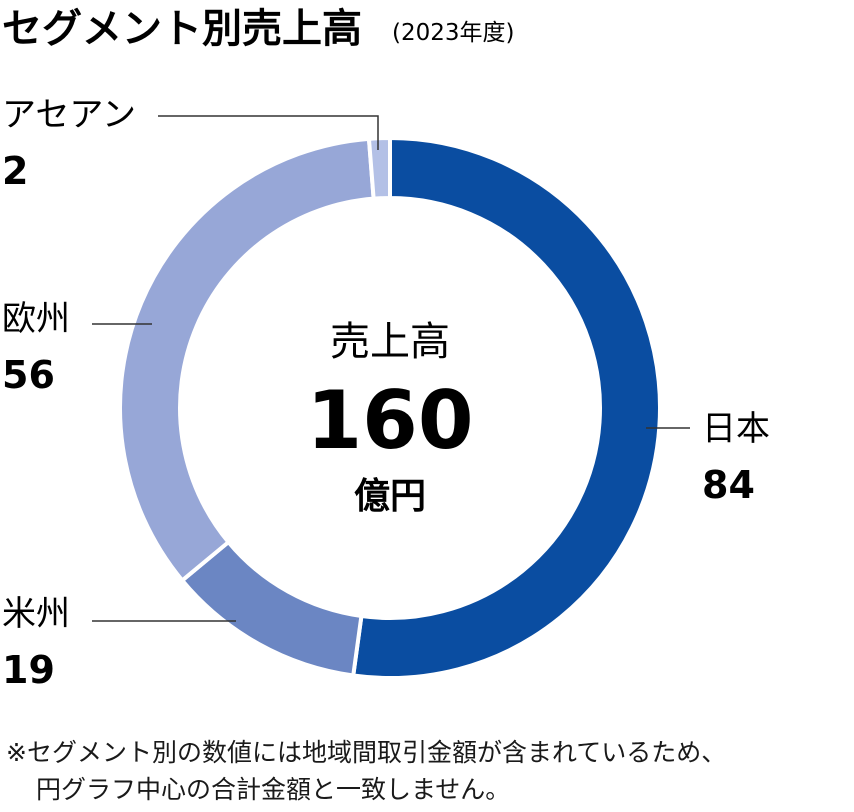  I want to click on slice-label-3: アセアン, so click(69, 115).